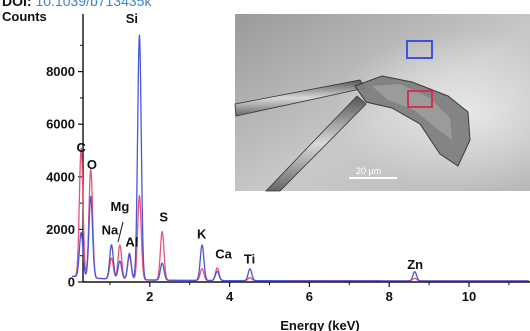 The width and height of the screenshot is (530, 331). What do you see at coordinates (92, 164) in the screenshot?
I see `peak-label-o: O` at bounding box center [92, 164].